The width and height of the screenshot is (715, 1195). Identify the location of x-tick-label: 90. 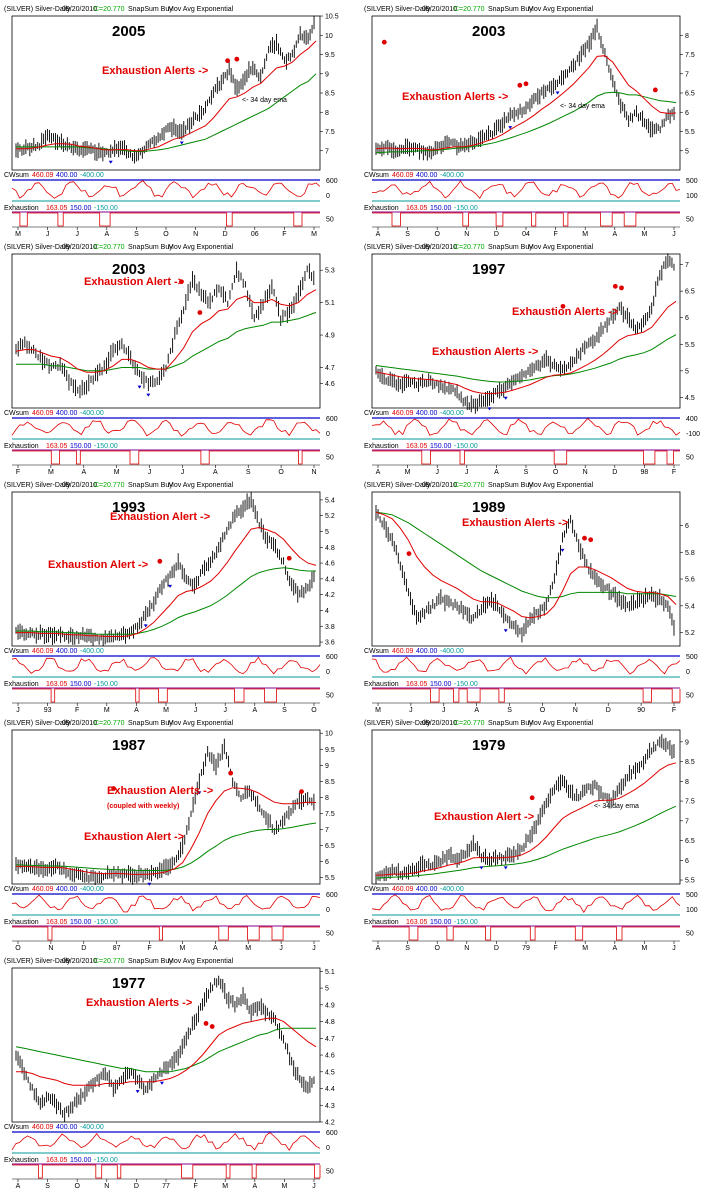
(641, 710).